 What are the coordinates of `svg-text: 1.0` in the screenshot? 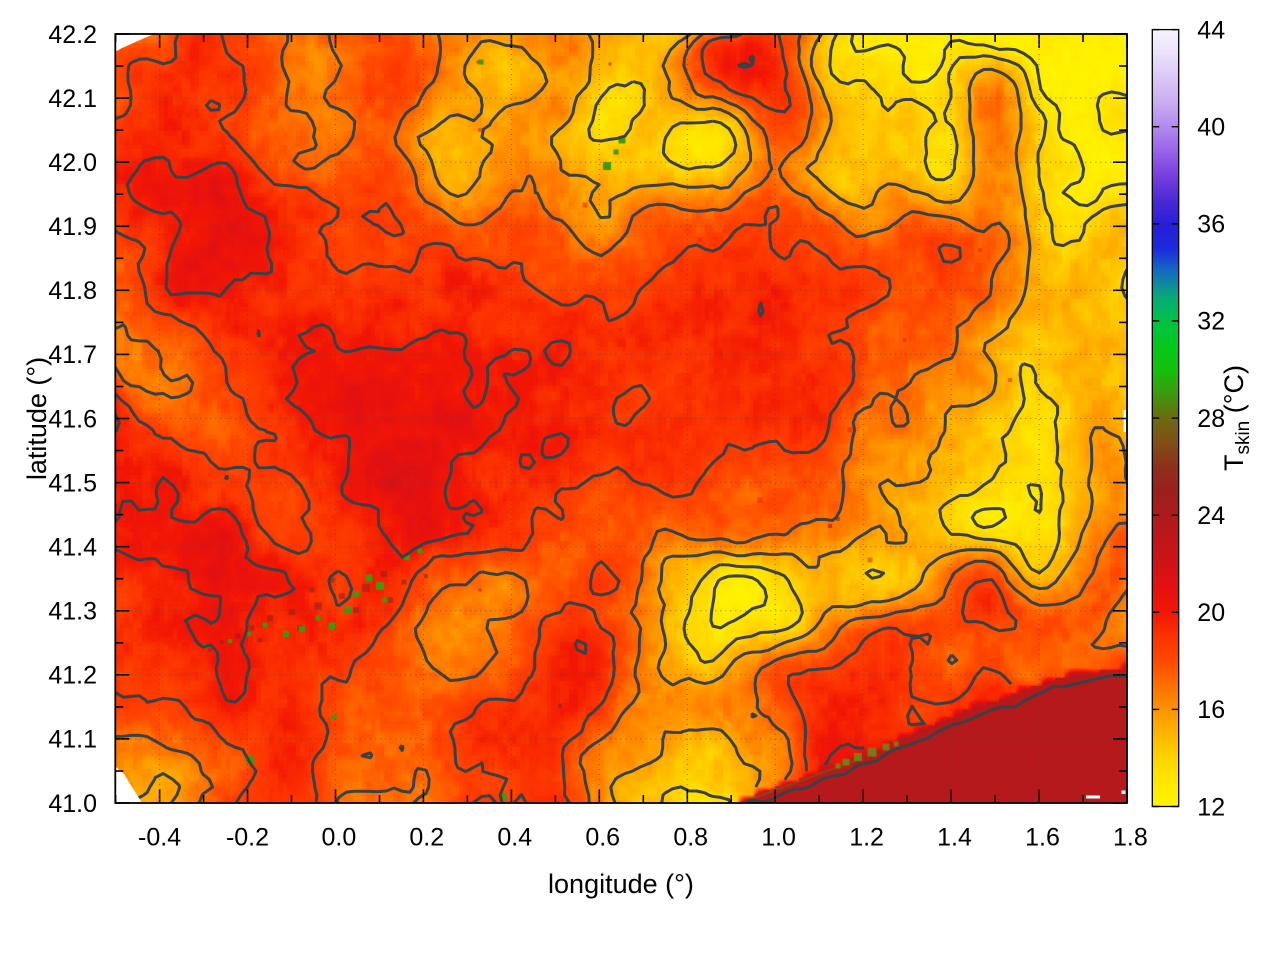 It's located at (778, 838).